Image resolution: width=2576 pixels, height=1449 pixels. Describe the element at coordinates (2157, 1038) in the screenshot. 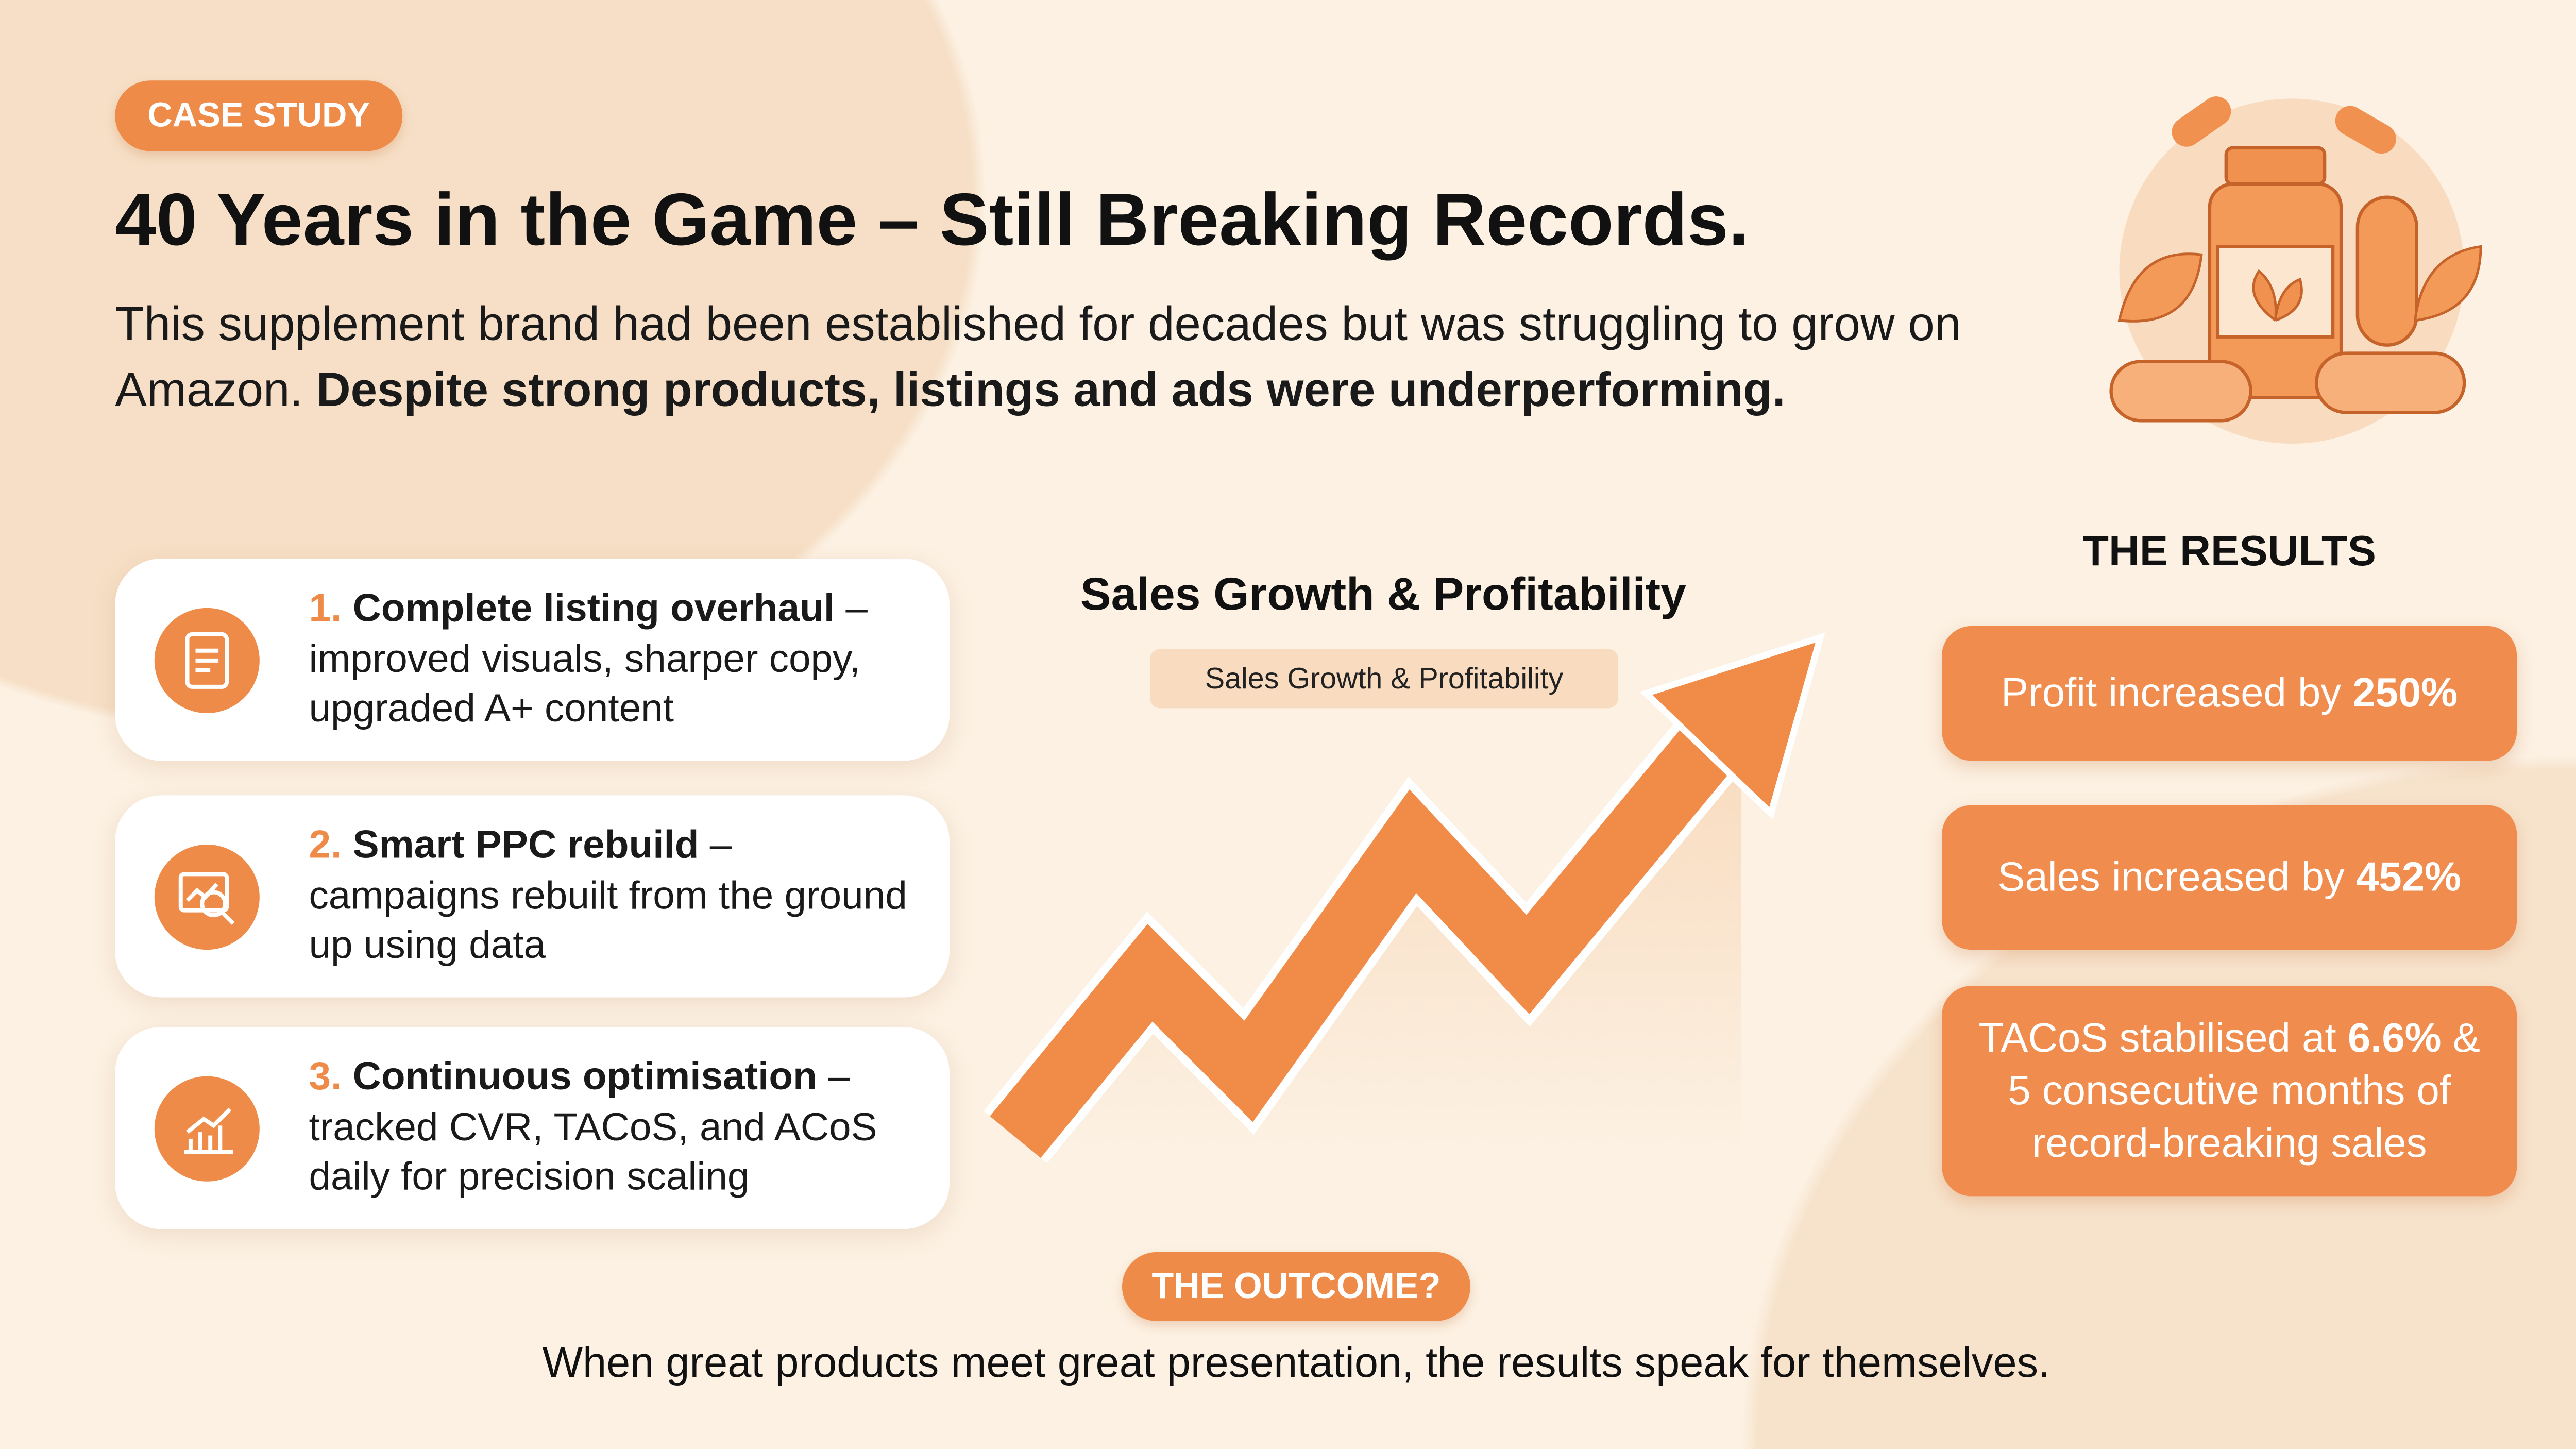

I see `result-text: TACoS stabilised at` at that location.